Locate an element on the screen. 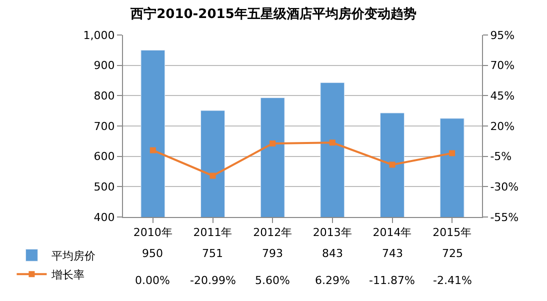 The image size is (547, 301). y-tick-label: 700 is located at coordinates (104, 126).